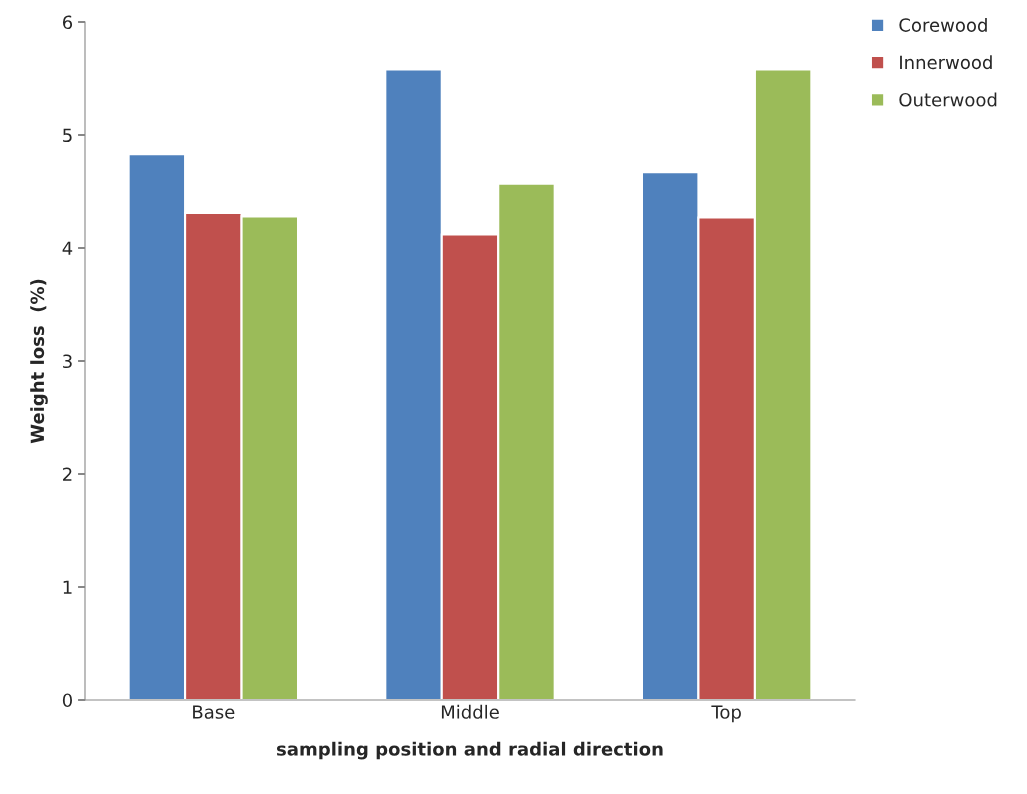 Image resolution: width=1027 pixels, height=794 pixels. Describe the element at coordinates (39, 361) in the screenshot. I see `y-axis-title: Weight loss (%)` at that location.